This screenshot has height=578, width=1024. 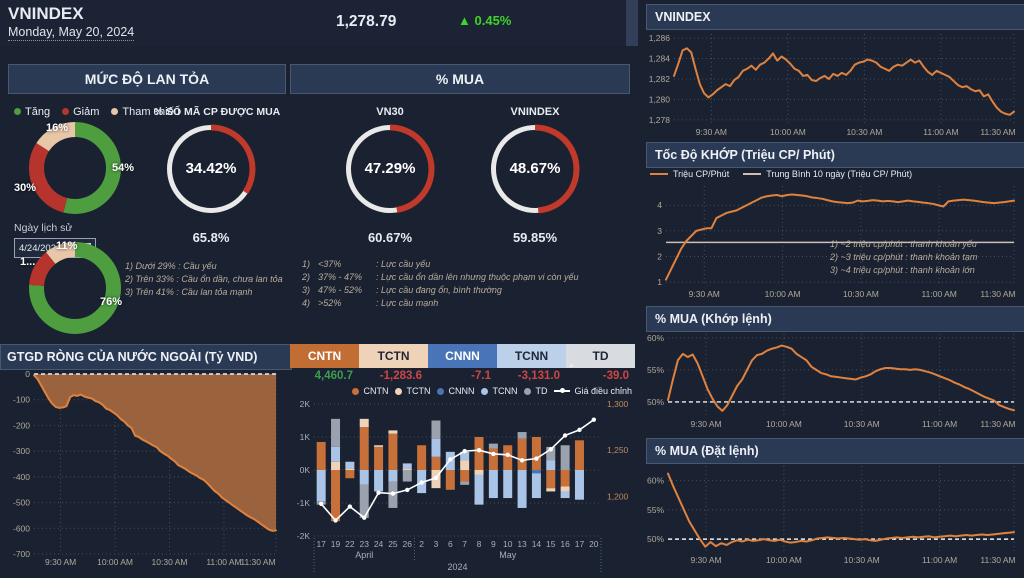 I want to click on speed-legend-item: Trung Bình 10 ngày (Triệu CP/ Phút), so click(x=827, y=174).